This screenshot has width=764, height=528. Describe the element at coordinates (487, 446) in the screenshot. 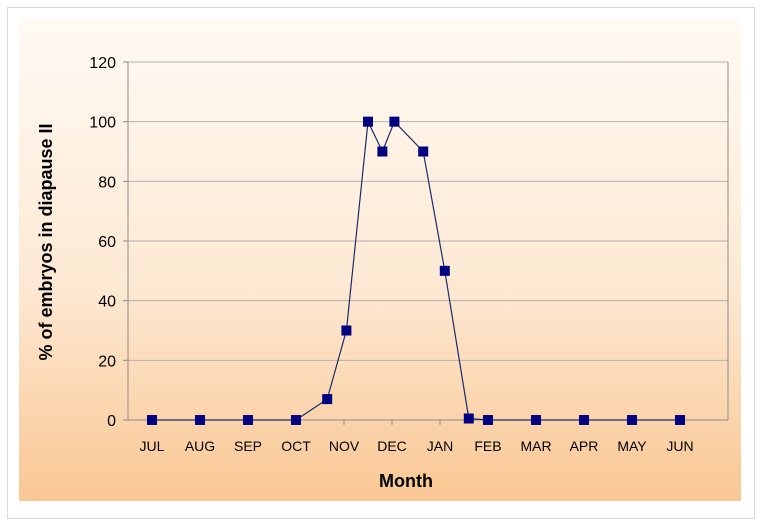

I see `x-tick-label: FEB` at that location.